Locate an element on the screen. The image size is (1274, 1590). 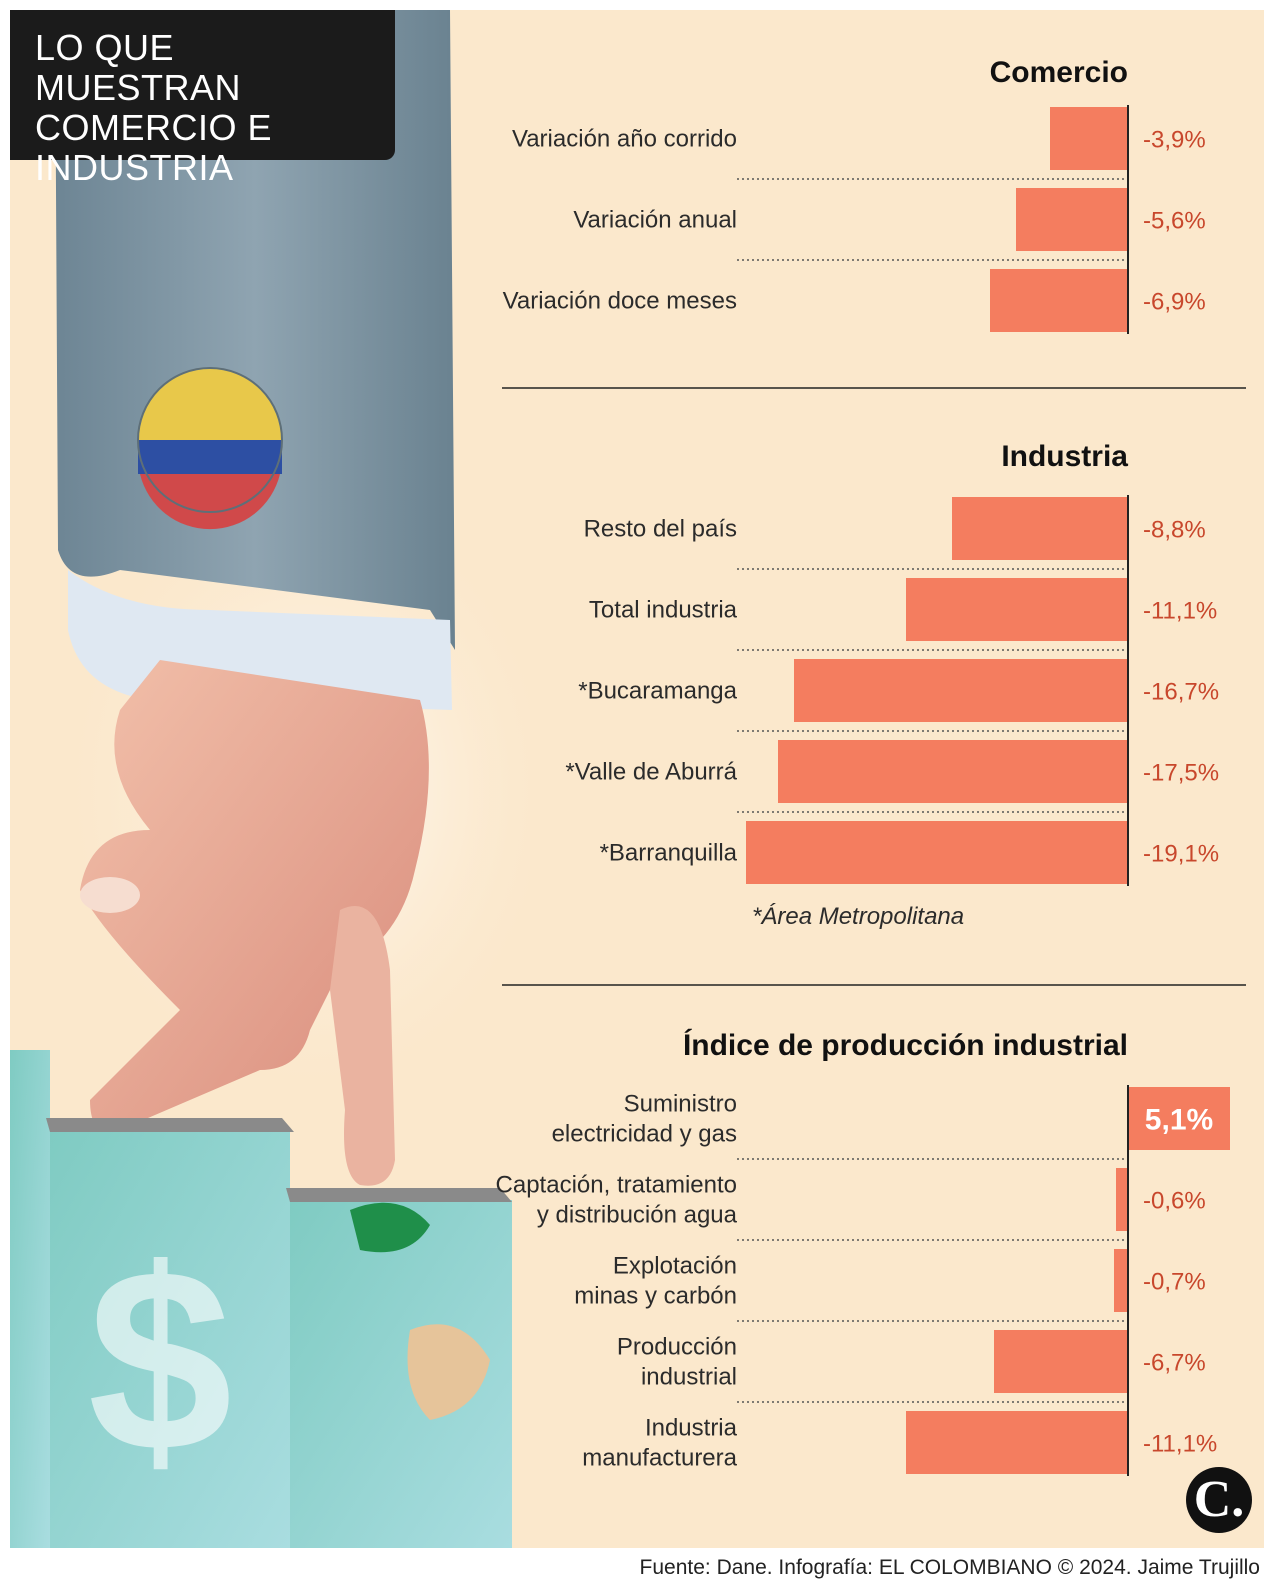
comercio-value-label: -5,6% is located at coordinates (1174, 221).